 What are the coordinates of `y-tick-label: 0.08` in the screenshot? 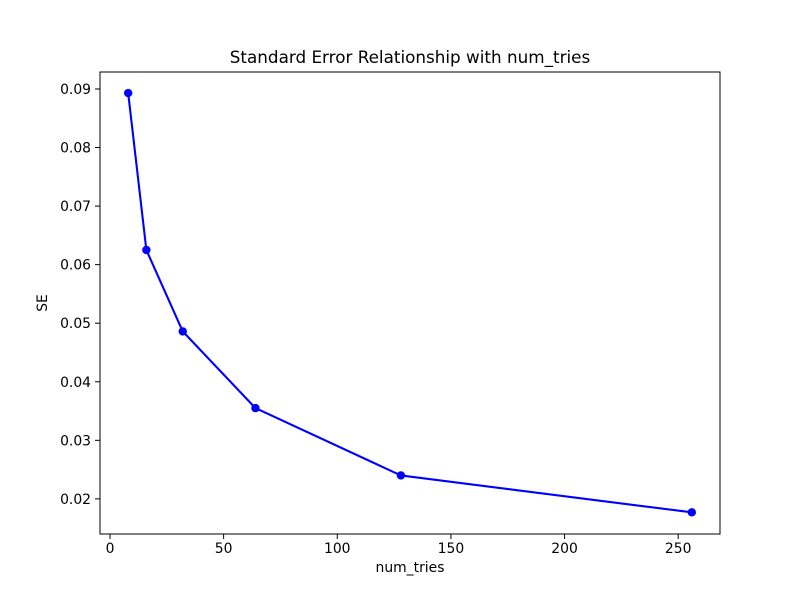 It's located at (75, 149).